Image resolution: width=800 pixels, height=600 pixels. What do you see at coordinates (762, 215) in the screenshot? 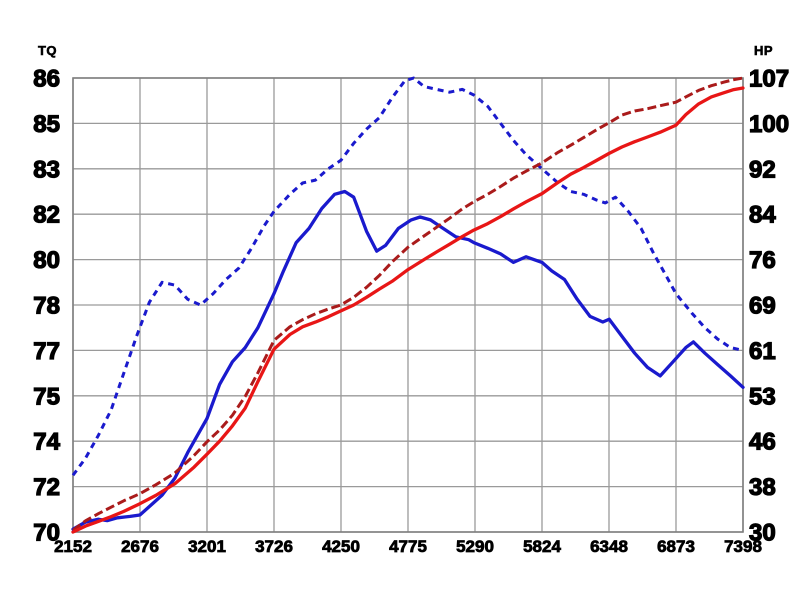
I see `right-axis-tick-label: 84` at bounding box center [762, 215].